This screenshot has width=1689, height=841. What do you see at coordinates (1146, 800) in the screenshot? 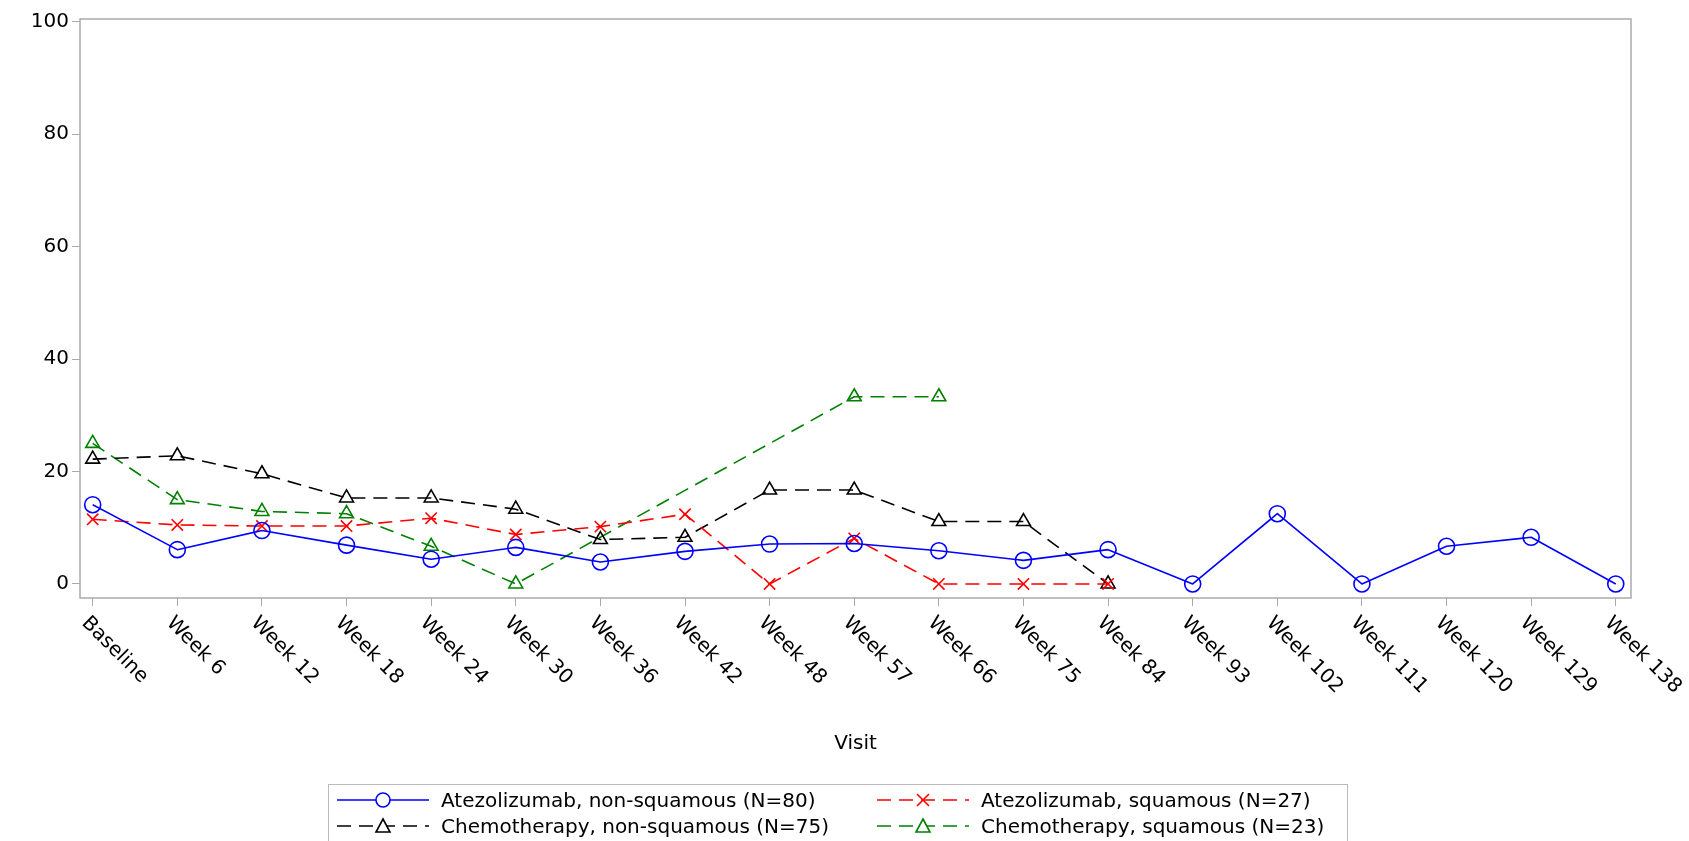
I see `legend-label: Atezolizumab, squamous (N=27)` at bounding box center [1146, 800].